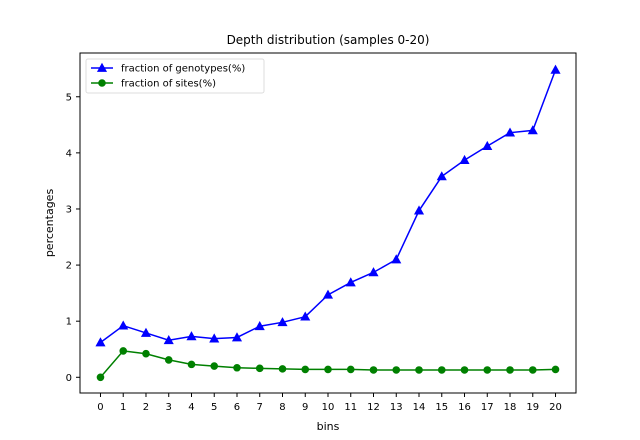 The image size is (640, 440). What do you see at coordinates (328, 40) in the screenshot?
I see `chart-title: Depth distribution (samples 0-20)` at bounding box center [328, 40].